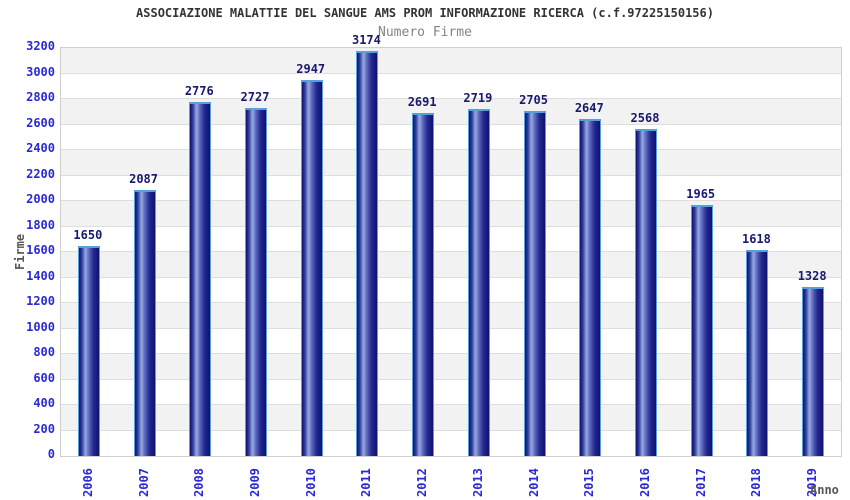 The image size is (850, 500). What do you see at coordinates (478, 282) in the screenshot?
I see `bar-2013` at bounding box center [478, 282].